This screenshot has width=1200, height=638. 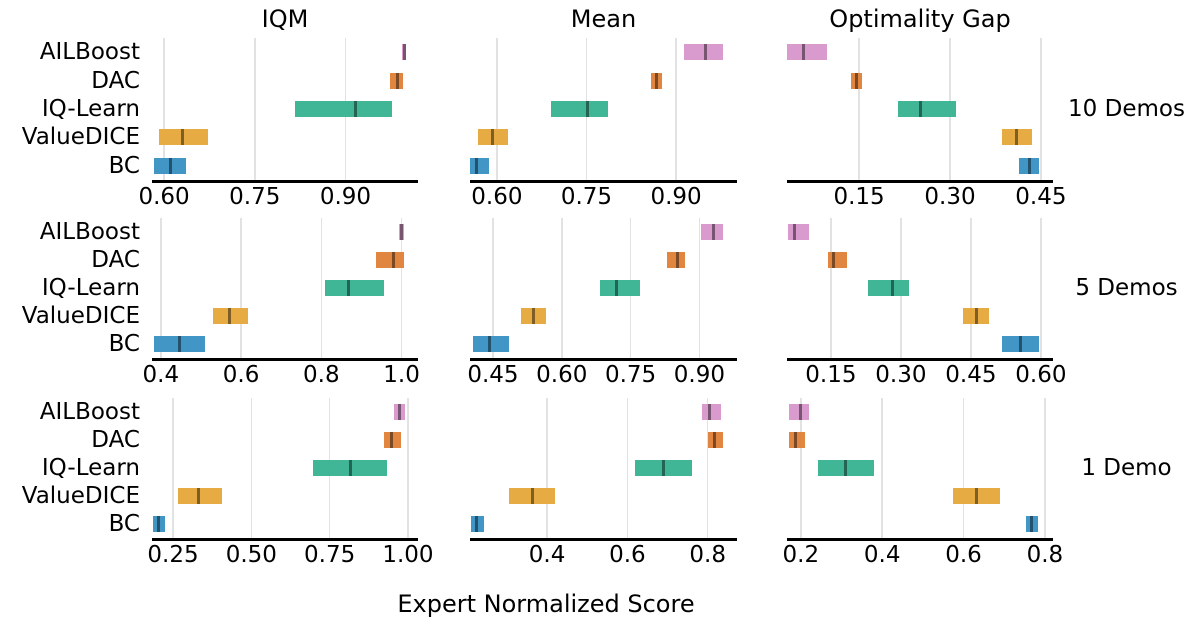 I want to click on row-label-5-demos: 5 Demos, so click(x=1126, y=288).